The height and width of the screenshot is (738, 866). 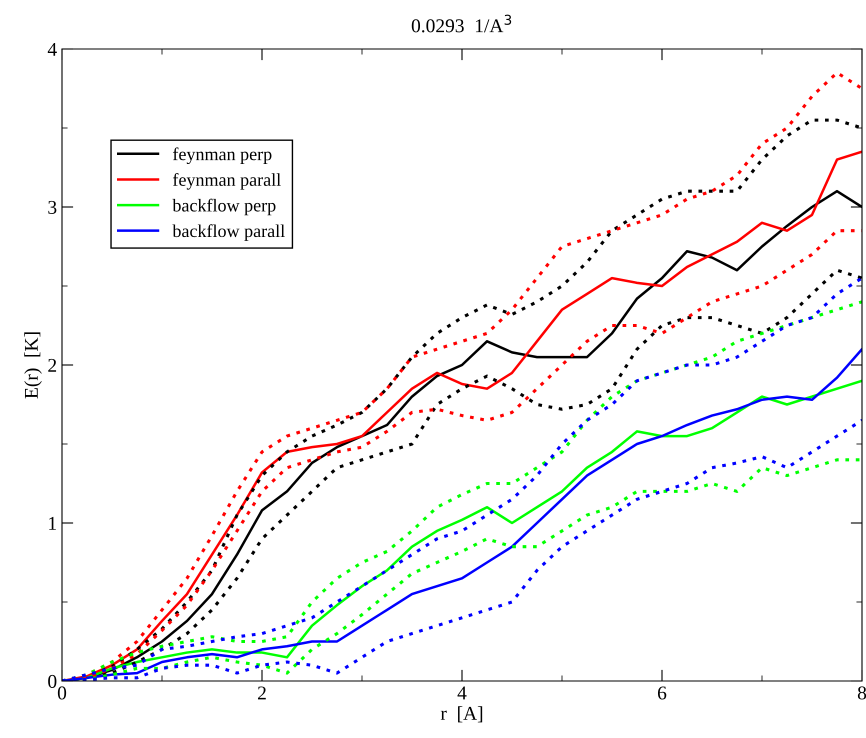 I want to click on legend-label: feynman perp, so click(x=222, y=155).